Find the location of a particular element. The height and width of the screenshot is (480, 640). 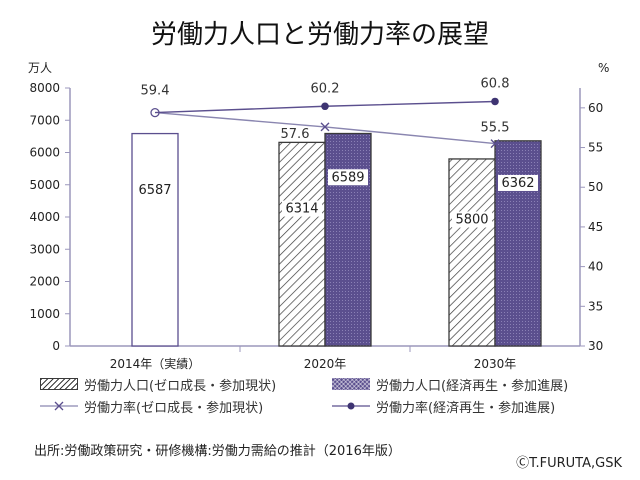

bar-data-label: 5800 is located at coordinates (471, 220).